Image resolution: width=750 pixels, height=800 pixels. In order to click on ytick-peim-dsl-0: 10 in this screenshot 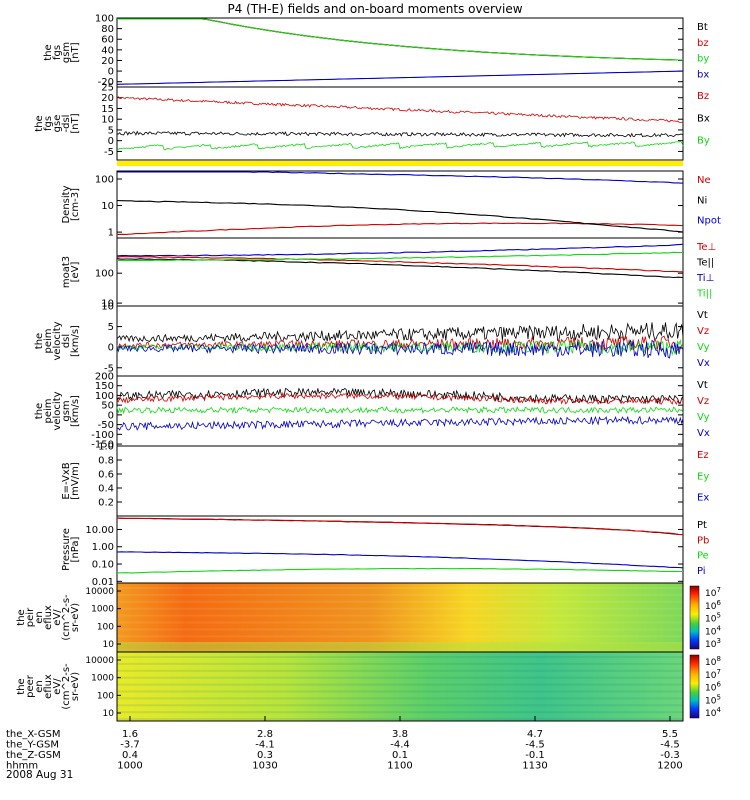, I will do `click(107, 307)`.